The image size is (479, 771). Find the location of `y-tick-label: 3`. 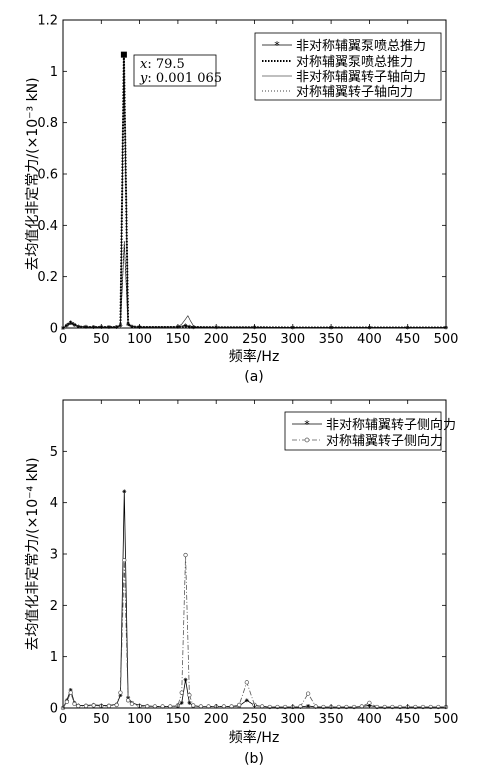

y-tick-label: 3 is located at coordinates (54, 555).